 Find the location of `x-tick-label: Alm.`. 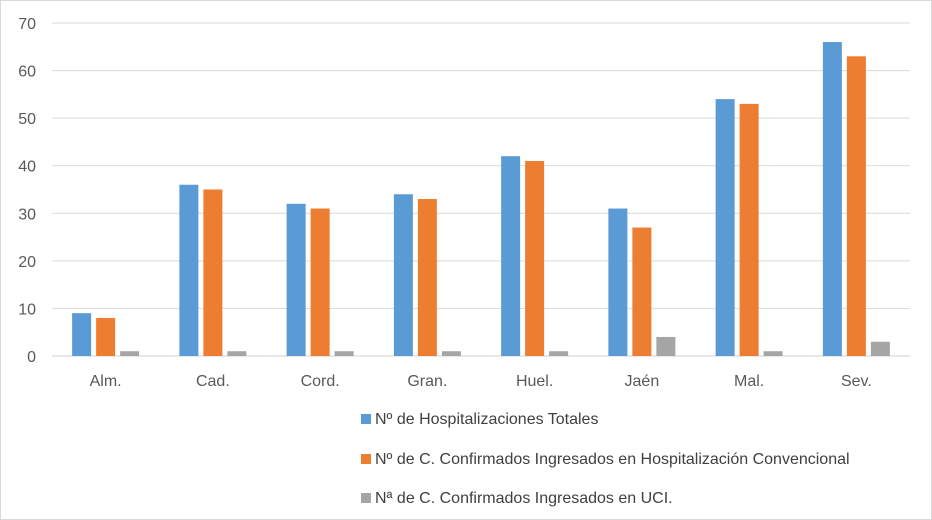

x-tick-label: Alm. is located at coordinates (106, 381).